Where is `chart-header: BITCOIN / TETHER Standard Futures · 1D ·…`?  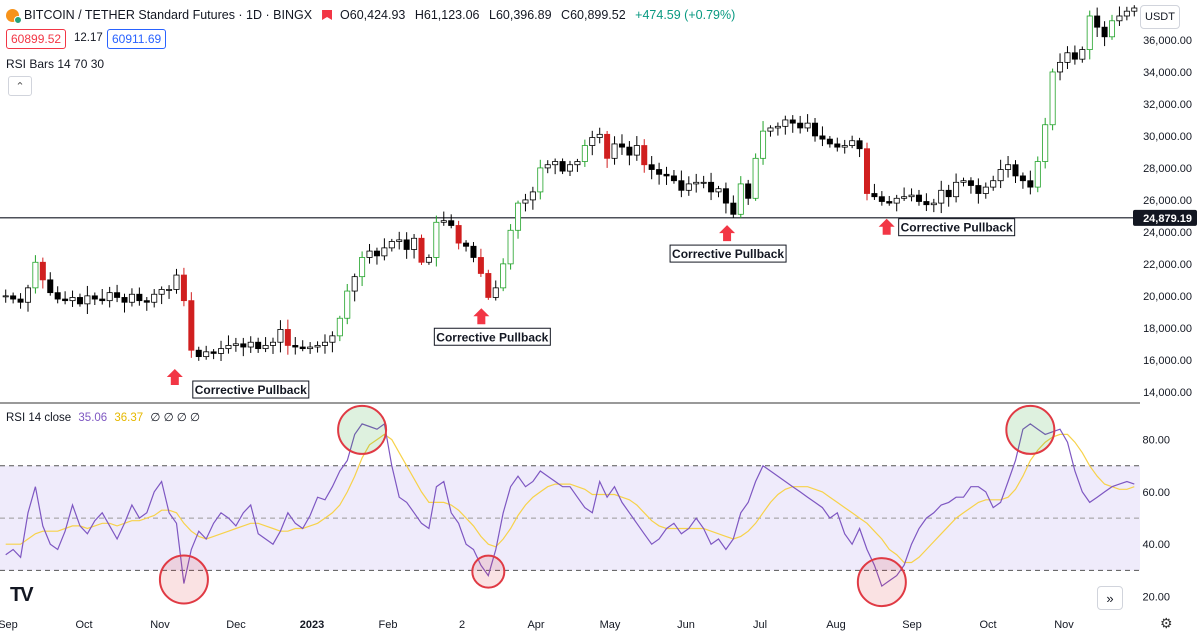 chart-header: BITCOIN / TETHER Standard Futures · 1D ·… is located at coordinates (373, 15).